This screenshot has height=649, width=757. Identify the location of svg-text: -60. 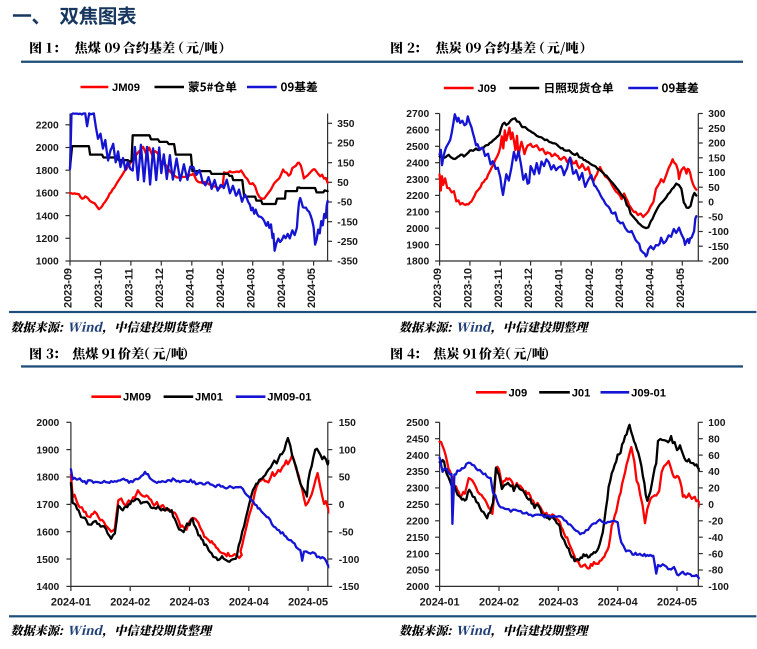
(715, 554).